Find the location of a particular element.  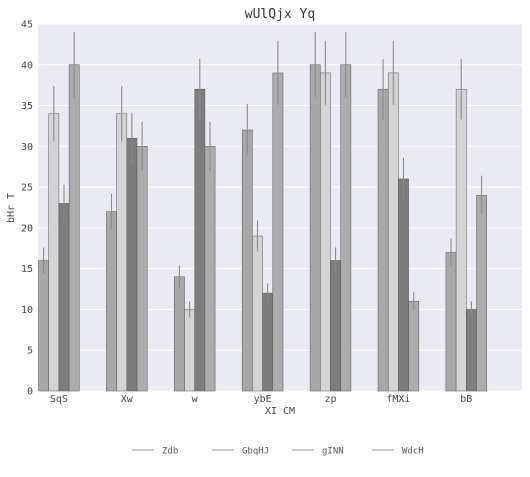

legend-entry: GbqHJ is located at coordinates (255, 452).